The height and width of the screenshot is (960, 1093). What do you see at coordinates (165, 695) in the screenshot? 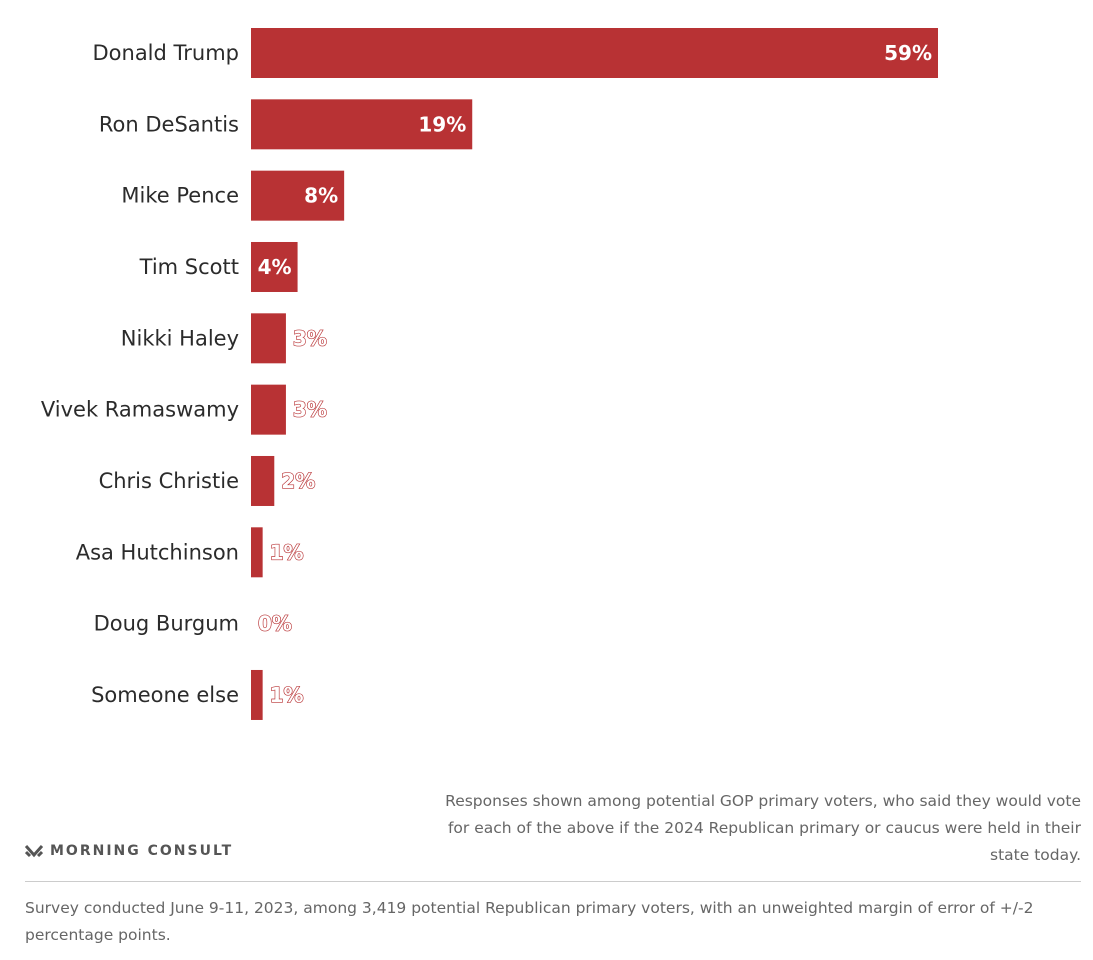
I see `category-label: Someone else` at bounding box center [165, 695].